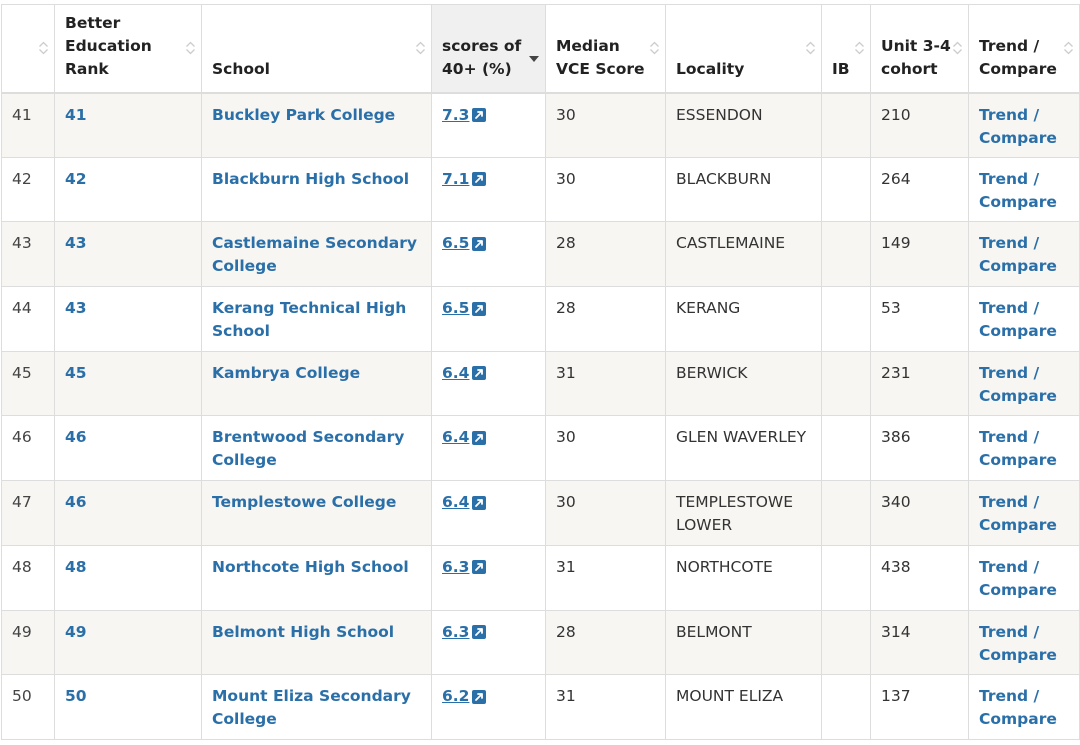 This screenshot has height=745, width=1080. I want to click on col-header-trend-label: Trend / Compare, so click(1018, 57).